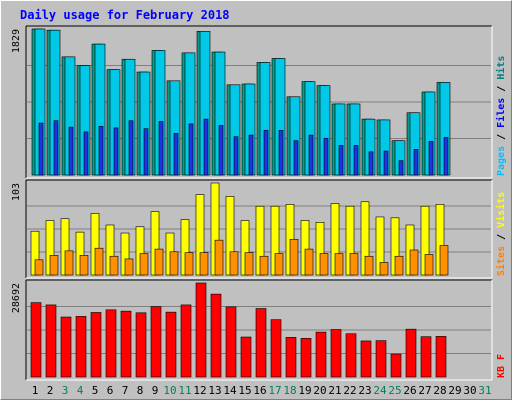 This screenshot has width=512, height=400. What do you see at coordinates (364, 390) in the screenshot?
I see `x-tick-day-23: 23` at bounding box center [364, 390].